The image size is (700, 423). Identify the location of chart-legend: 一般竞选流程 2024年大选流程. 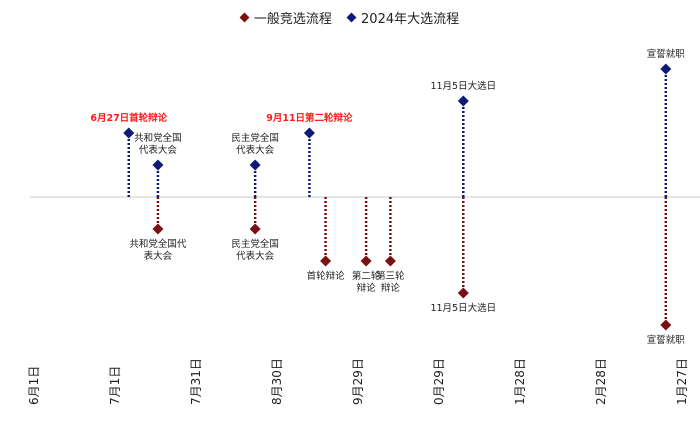
(350, 17).